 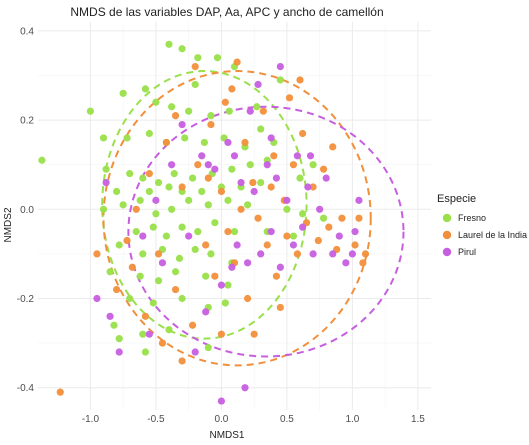 What do you see at coordinates (91, 419) in the screenshot?
I see `x-tick-label: -1.0` at bounding box center [91, 419].